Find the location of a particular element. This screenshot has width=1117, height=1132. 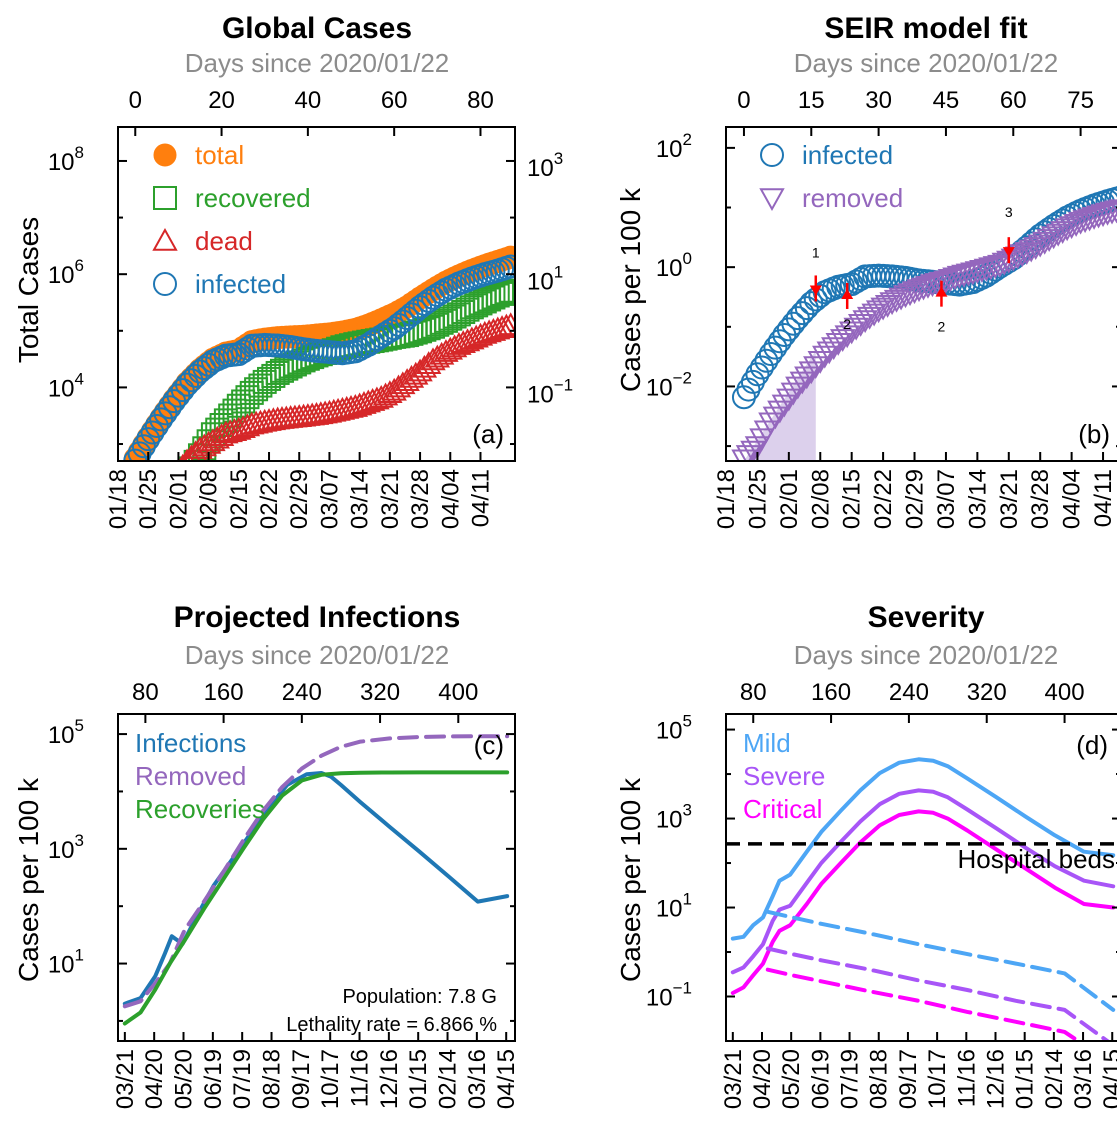

panel-a-legend-label-dead: dead is located at coordinates (224, 241).